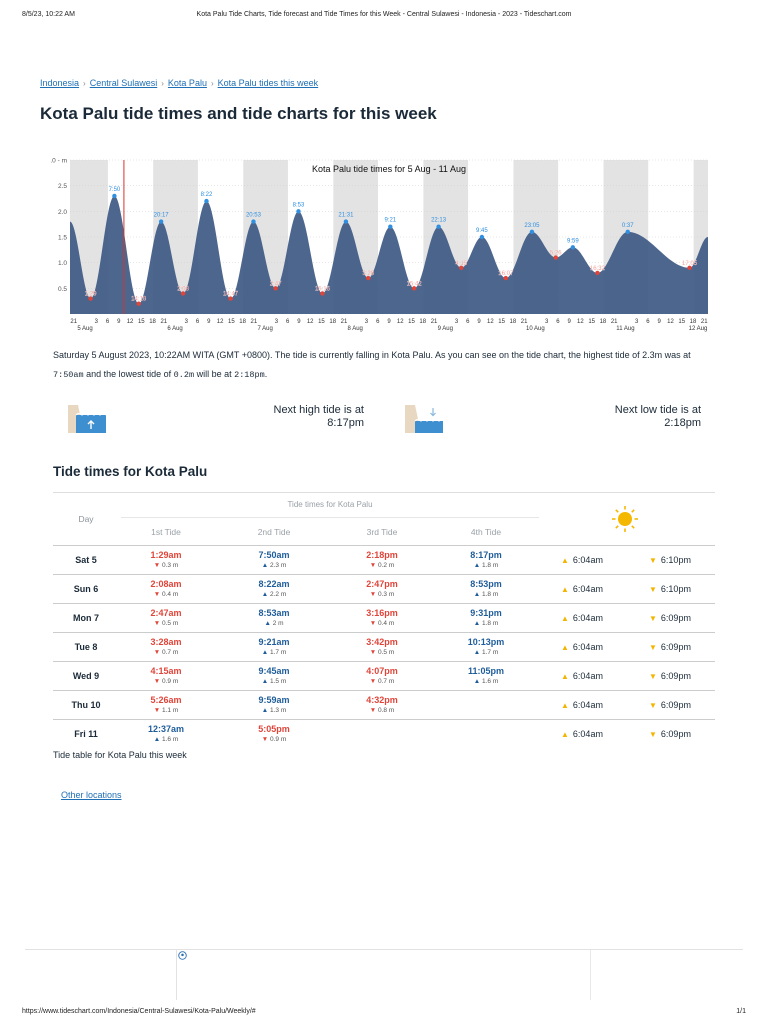 This screenshot has height=1024, width=768. I want to click on low-tide-label: 14:18, so click(139, 300).